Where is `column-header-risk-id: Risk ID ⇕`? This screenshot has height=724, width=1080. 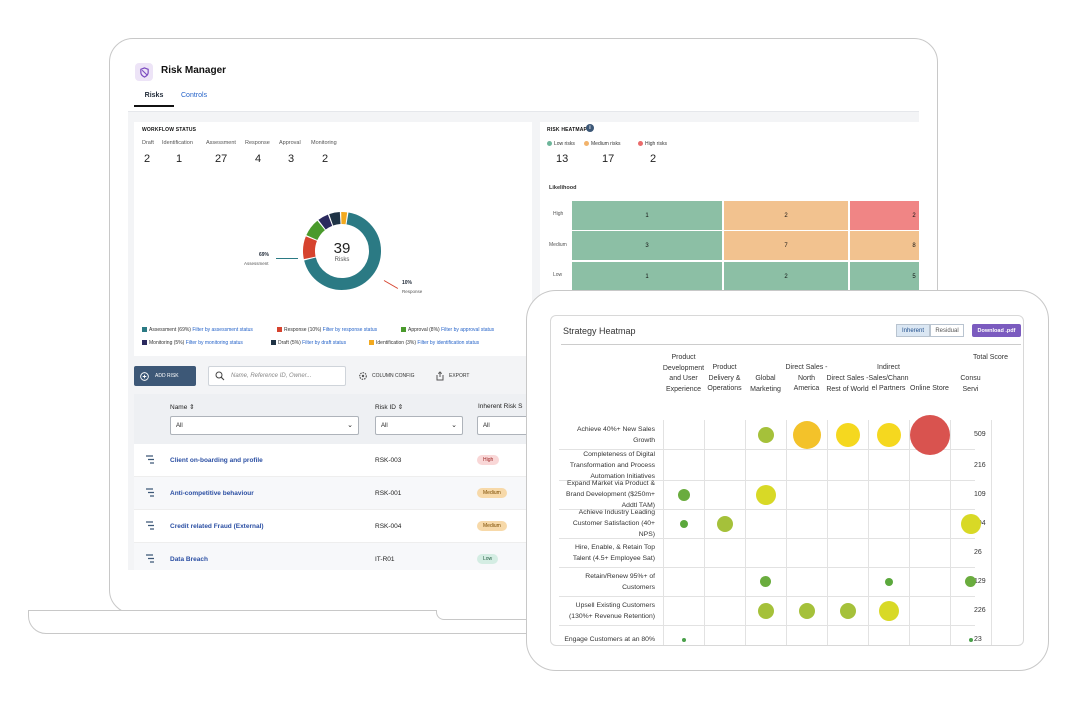
column-header-risk-id: Risk ID ⇕ is located at coordinates (389, 407).